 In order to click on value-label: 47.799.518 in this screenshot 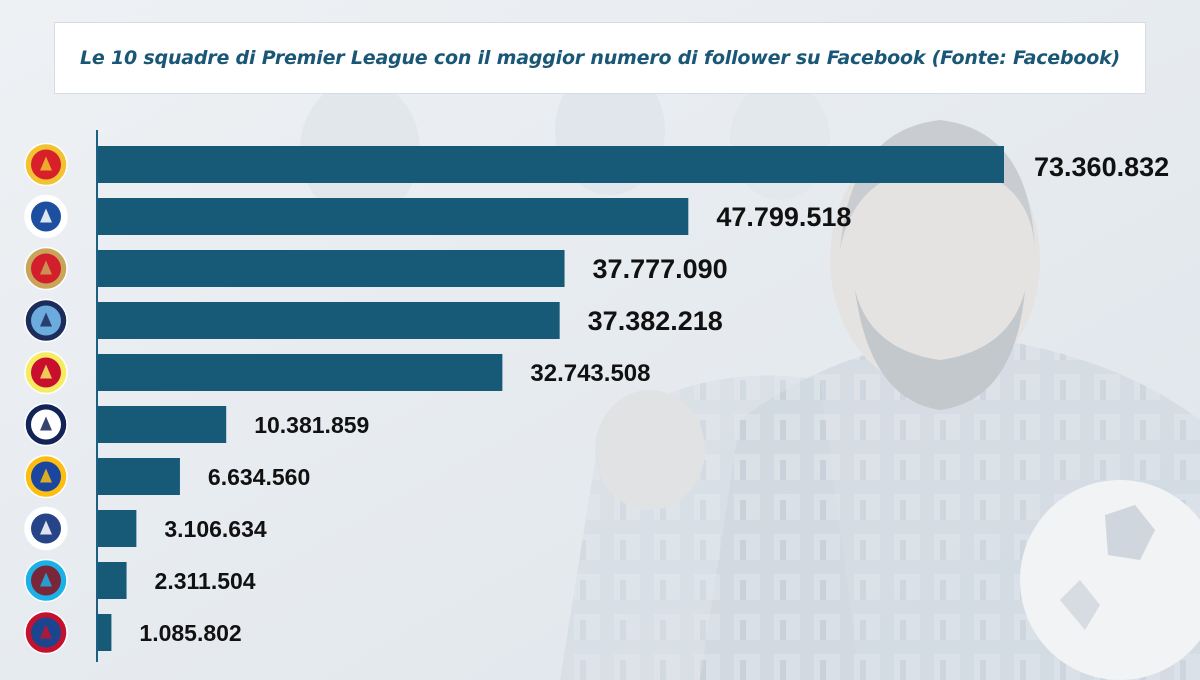, I will do `click(783, 217)`.